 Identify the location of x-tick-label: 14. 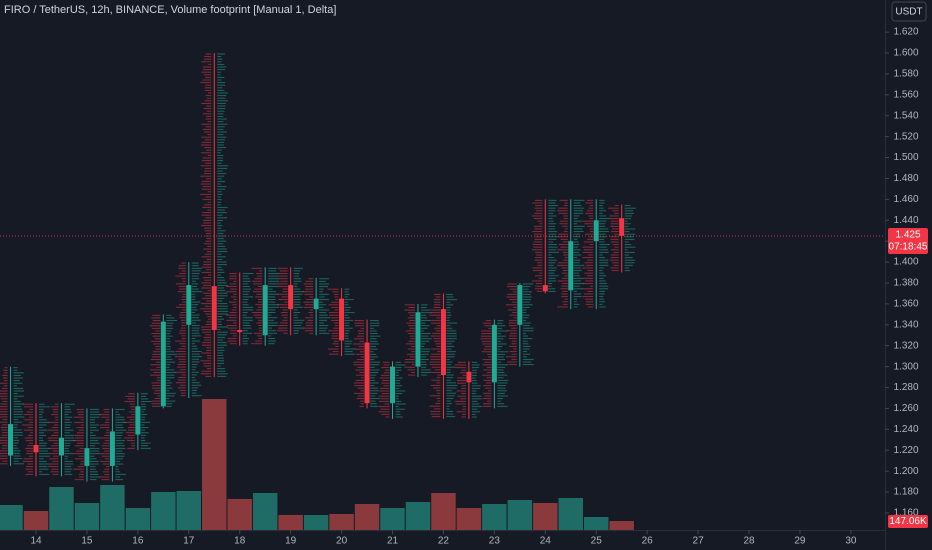
(36, 541).